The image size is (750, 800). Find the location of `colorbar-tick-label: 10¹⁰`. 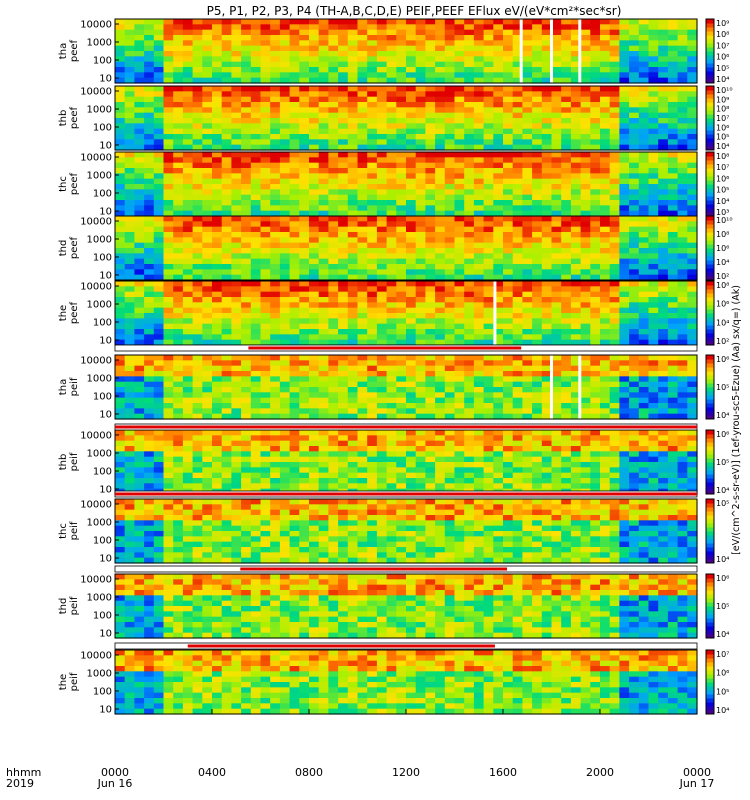

colorbar-tick-label: 10¹⁰ is located at coordinates (724, 220).